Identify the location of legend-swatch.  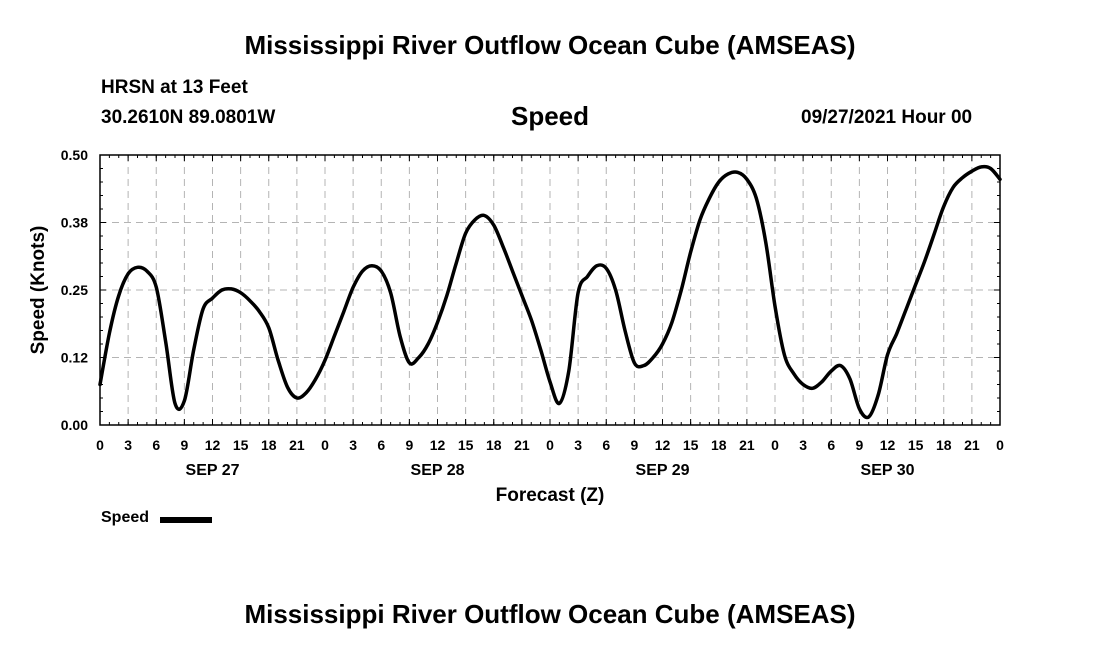
(186, 520).